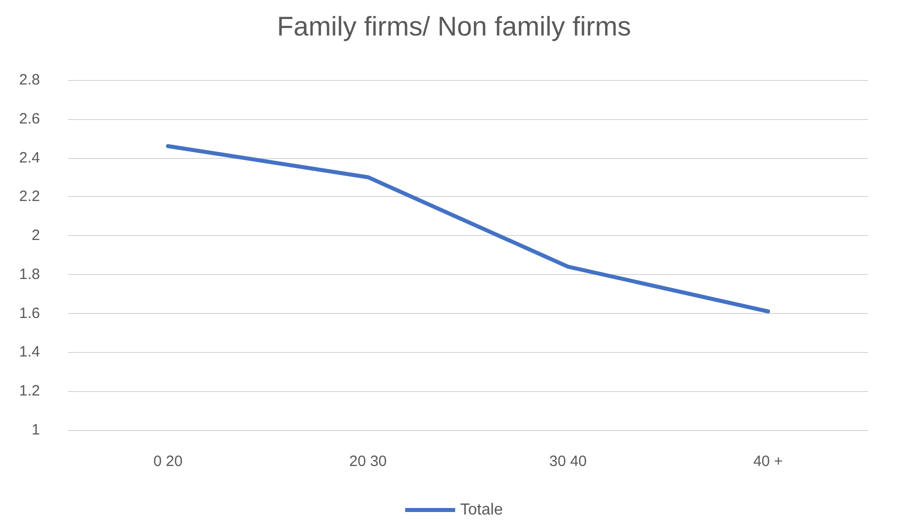 Image resolution: width=908 pixels, height=525 pixels. What do you see at coordinates (29, 119) in the screenshot?
I see `y-tick-label: 2.6` at bounding box center [29, 119].